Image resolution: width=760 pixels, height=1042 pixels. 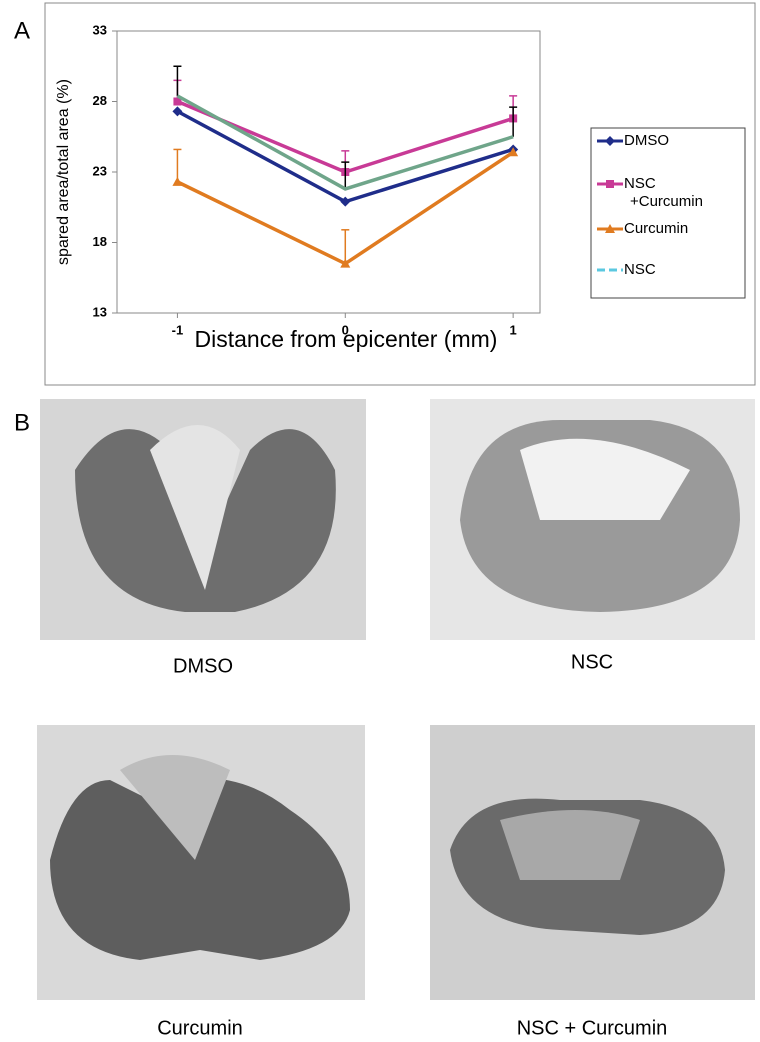 What do you see at coordinates (100, 29) in the screenshot?
I see `y-tick-label: 33` at bounding box center [100, 29].